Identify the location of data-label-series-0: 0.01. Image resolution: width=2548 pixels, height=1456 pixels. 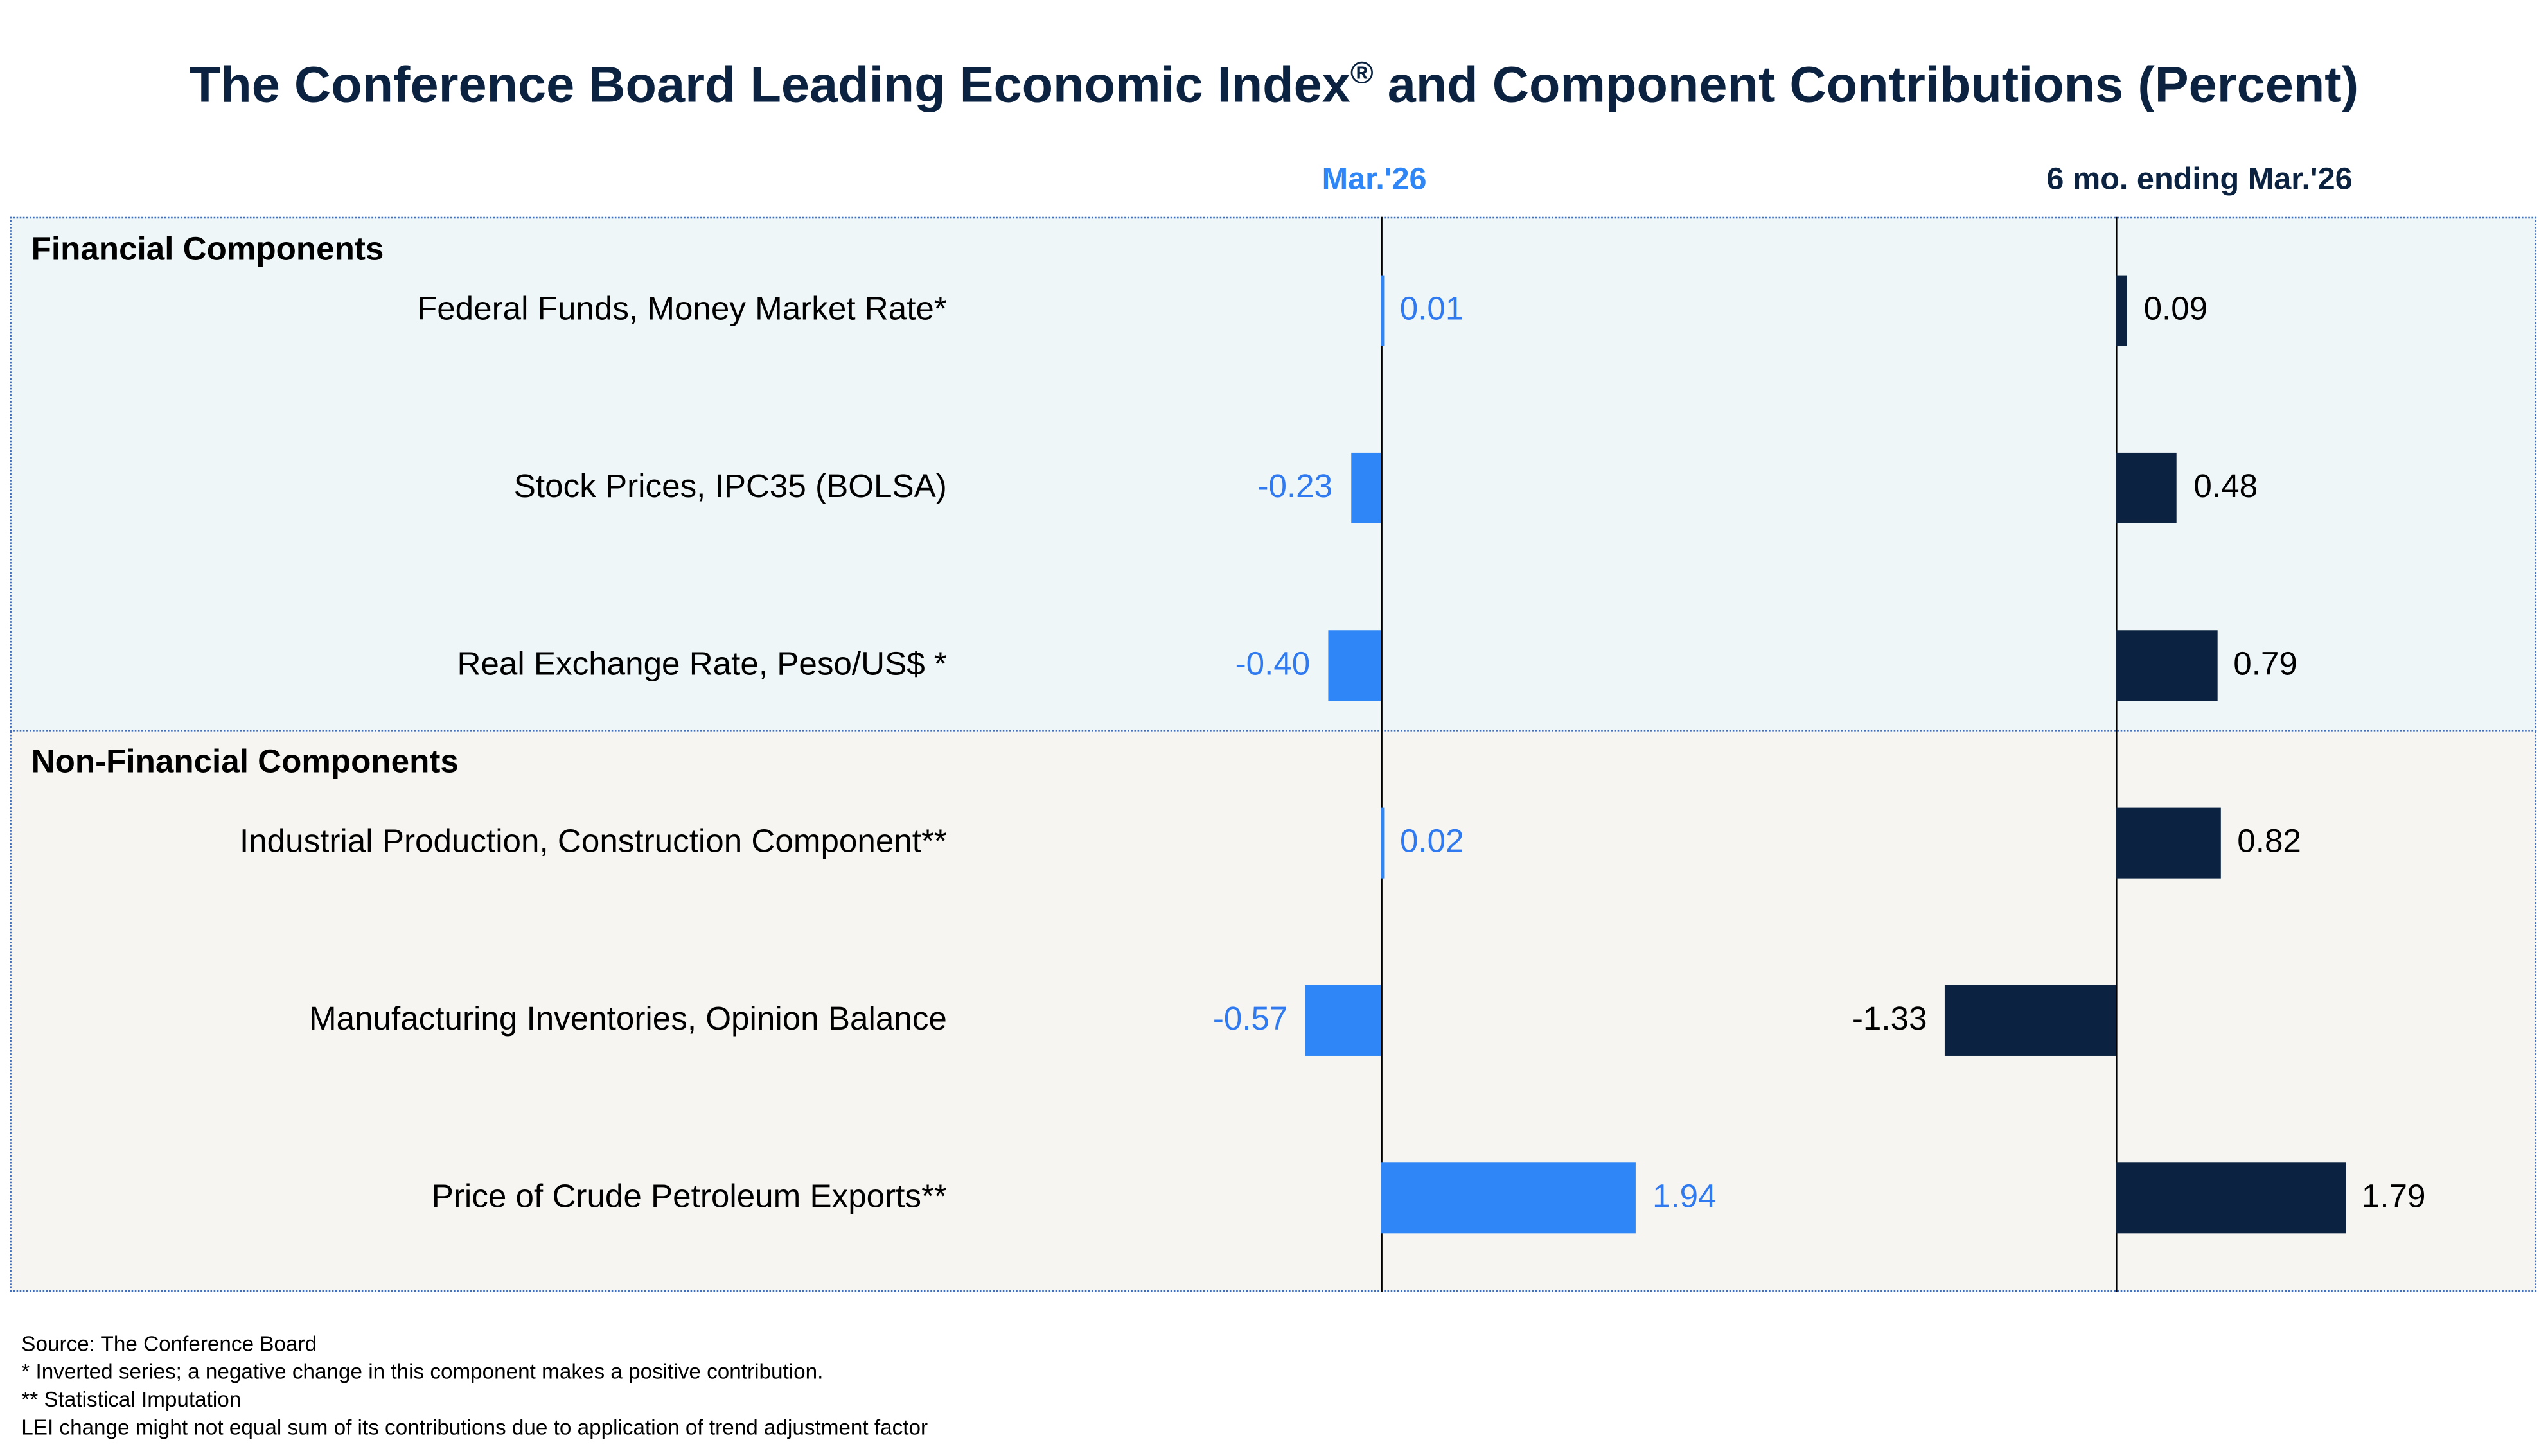
(1431, 310).